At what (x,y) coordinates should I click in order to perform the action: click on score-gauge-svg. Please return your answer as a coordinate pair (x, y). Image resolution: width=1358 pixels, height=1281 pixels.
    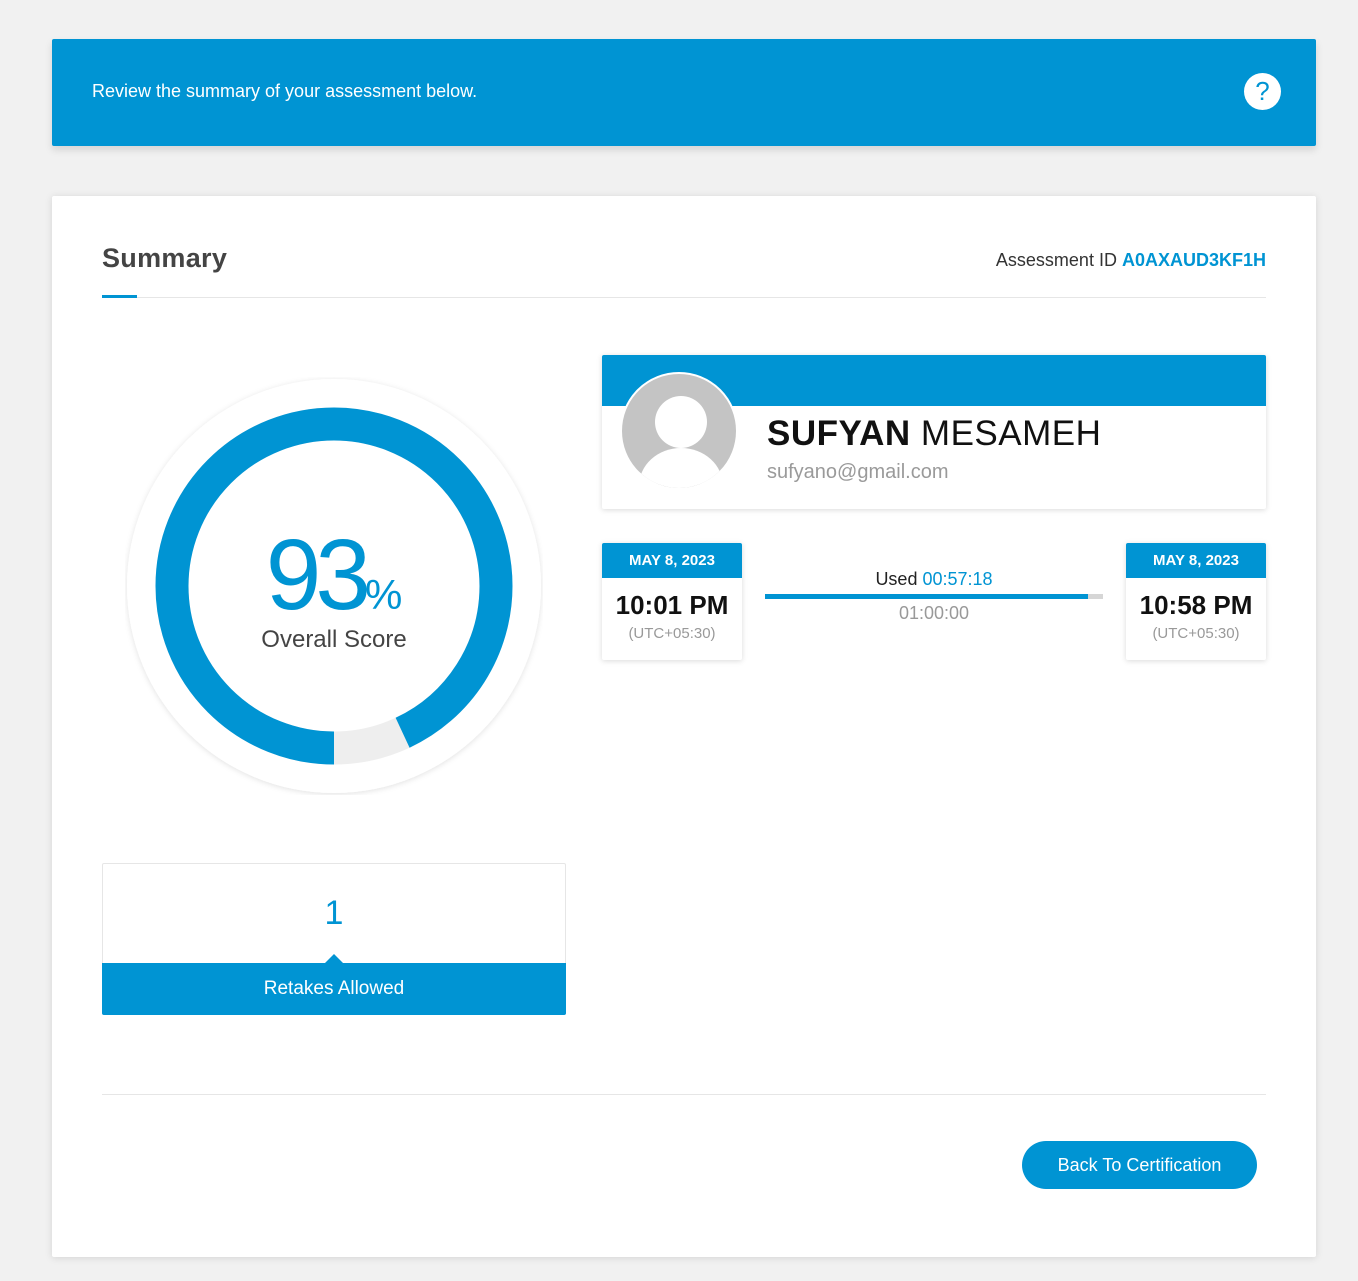
    Looking at the image, I should click on (334, 586).